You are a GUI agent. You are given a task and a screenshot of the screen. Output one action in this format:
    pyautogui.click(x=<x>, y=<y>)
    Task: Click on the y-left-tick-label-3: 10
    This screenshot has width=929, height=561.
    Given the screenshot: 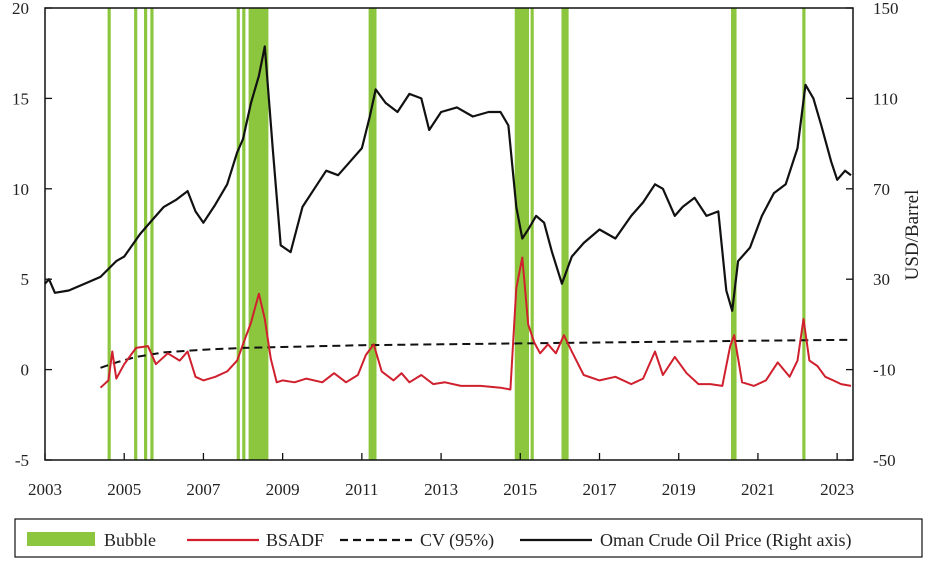 What is the action you would take?
    pyautogui.click(x=20, y=189)
    